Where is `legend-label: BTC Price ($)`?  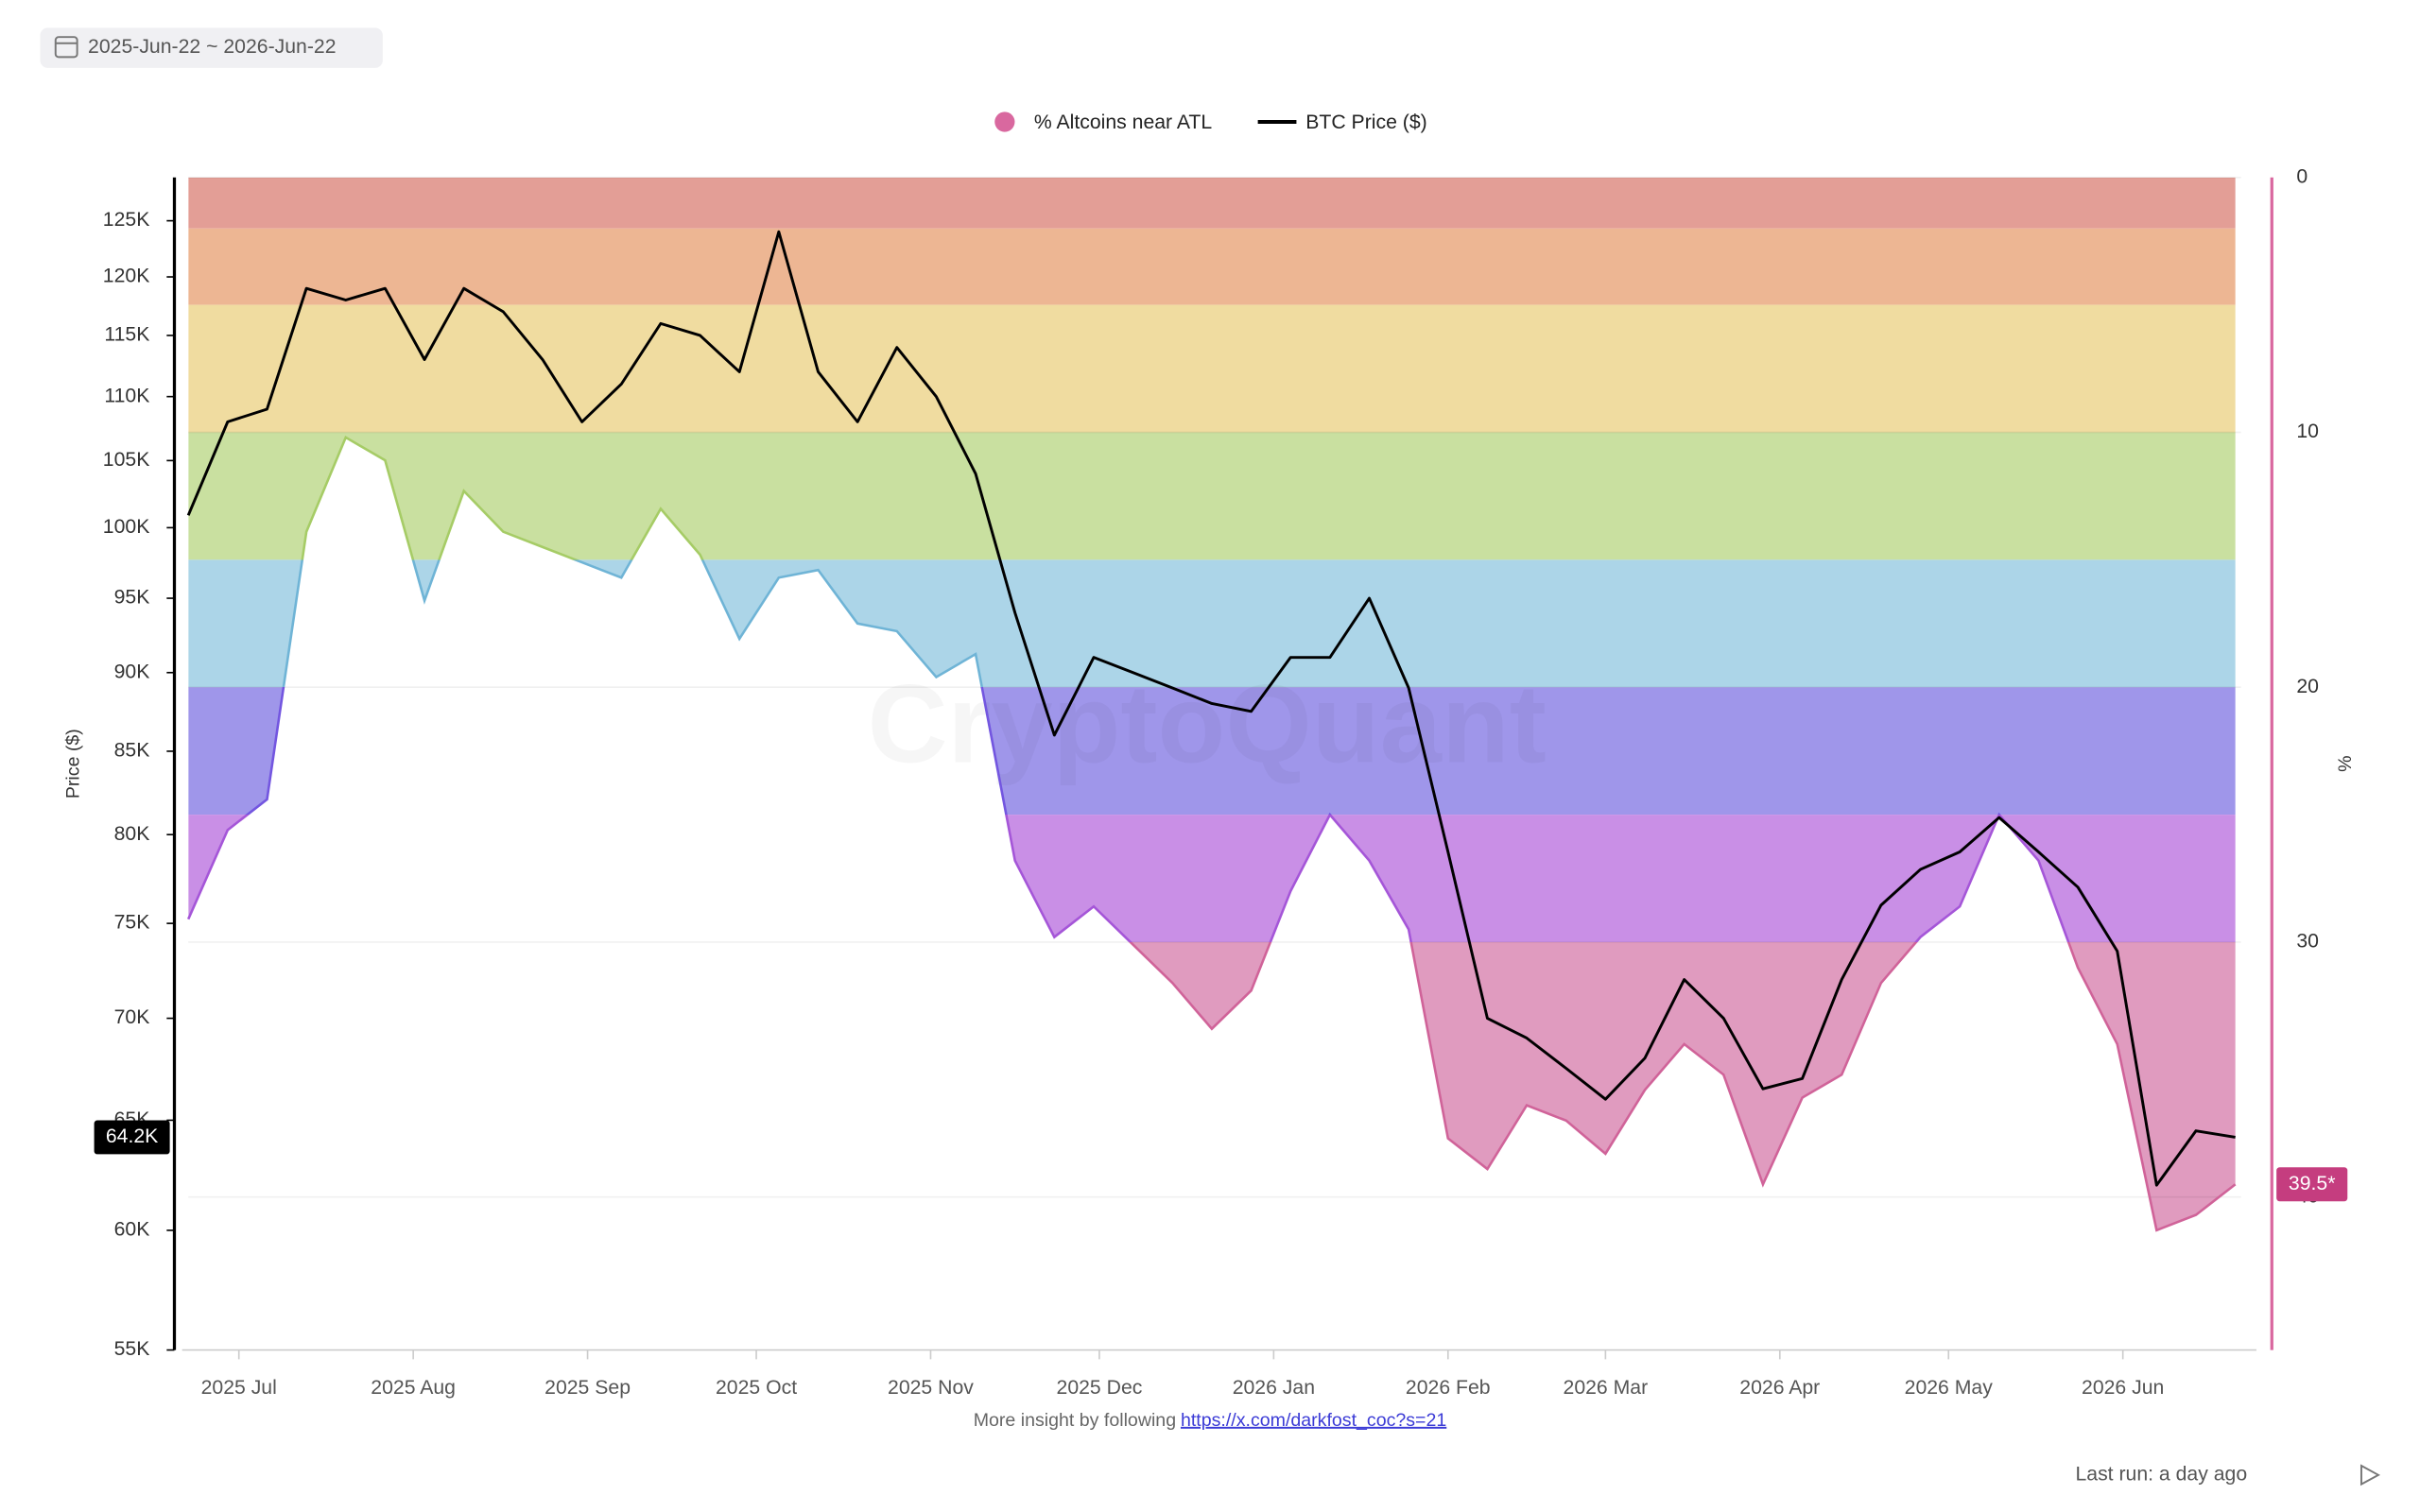
legend-label: BTC Price ($) is located at coordinates (1366, 122).